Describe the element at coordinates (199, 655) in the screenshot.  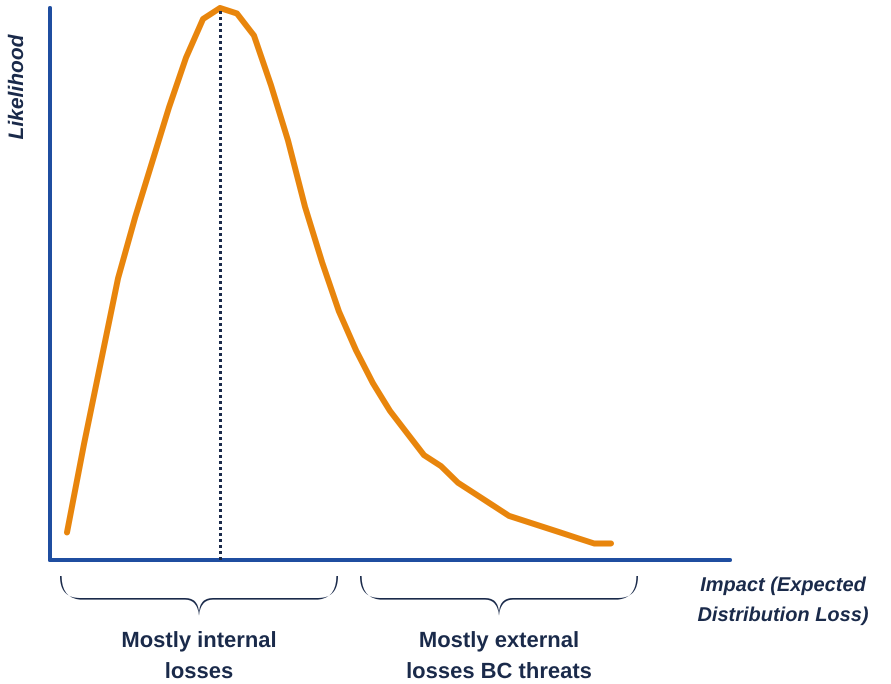
I see `text: Mostly internal losses` at that location.